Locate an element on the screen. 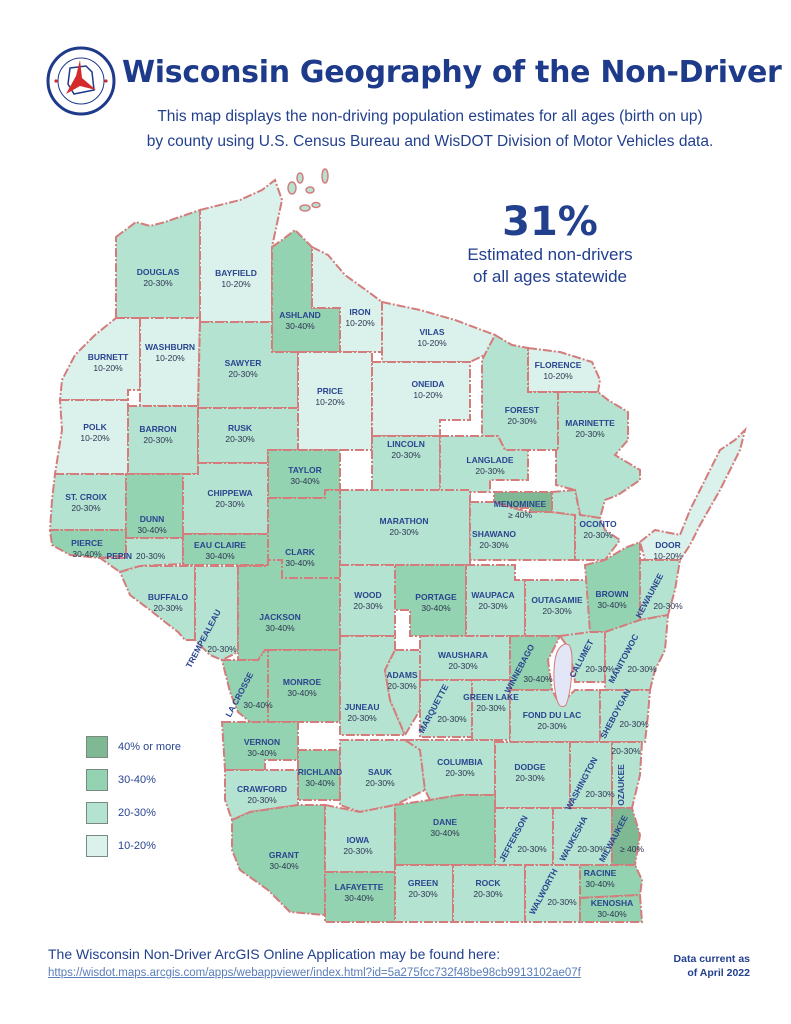 Image resolution: width=791 pixels, height=1024 pixels. county-door is located at coordinates (692, 493).